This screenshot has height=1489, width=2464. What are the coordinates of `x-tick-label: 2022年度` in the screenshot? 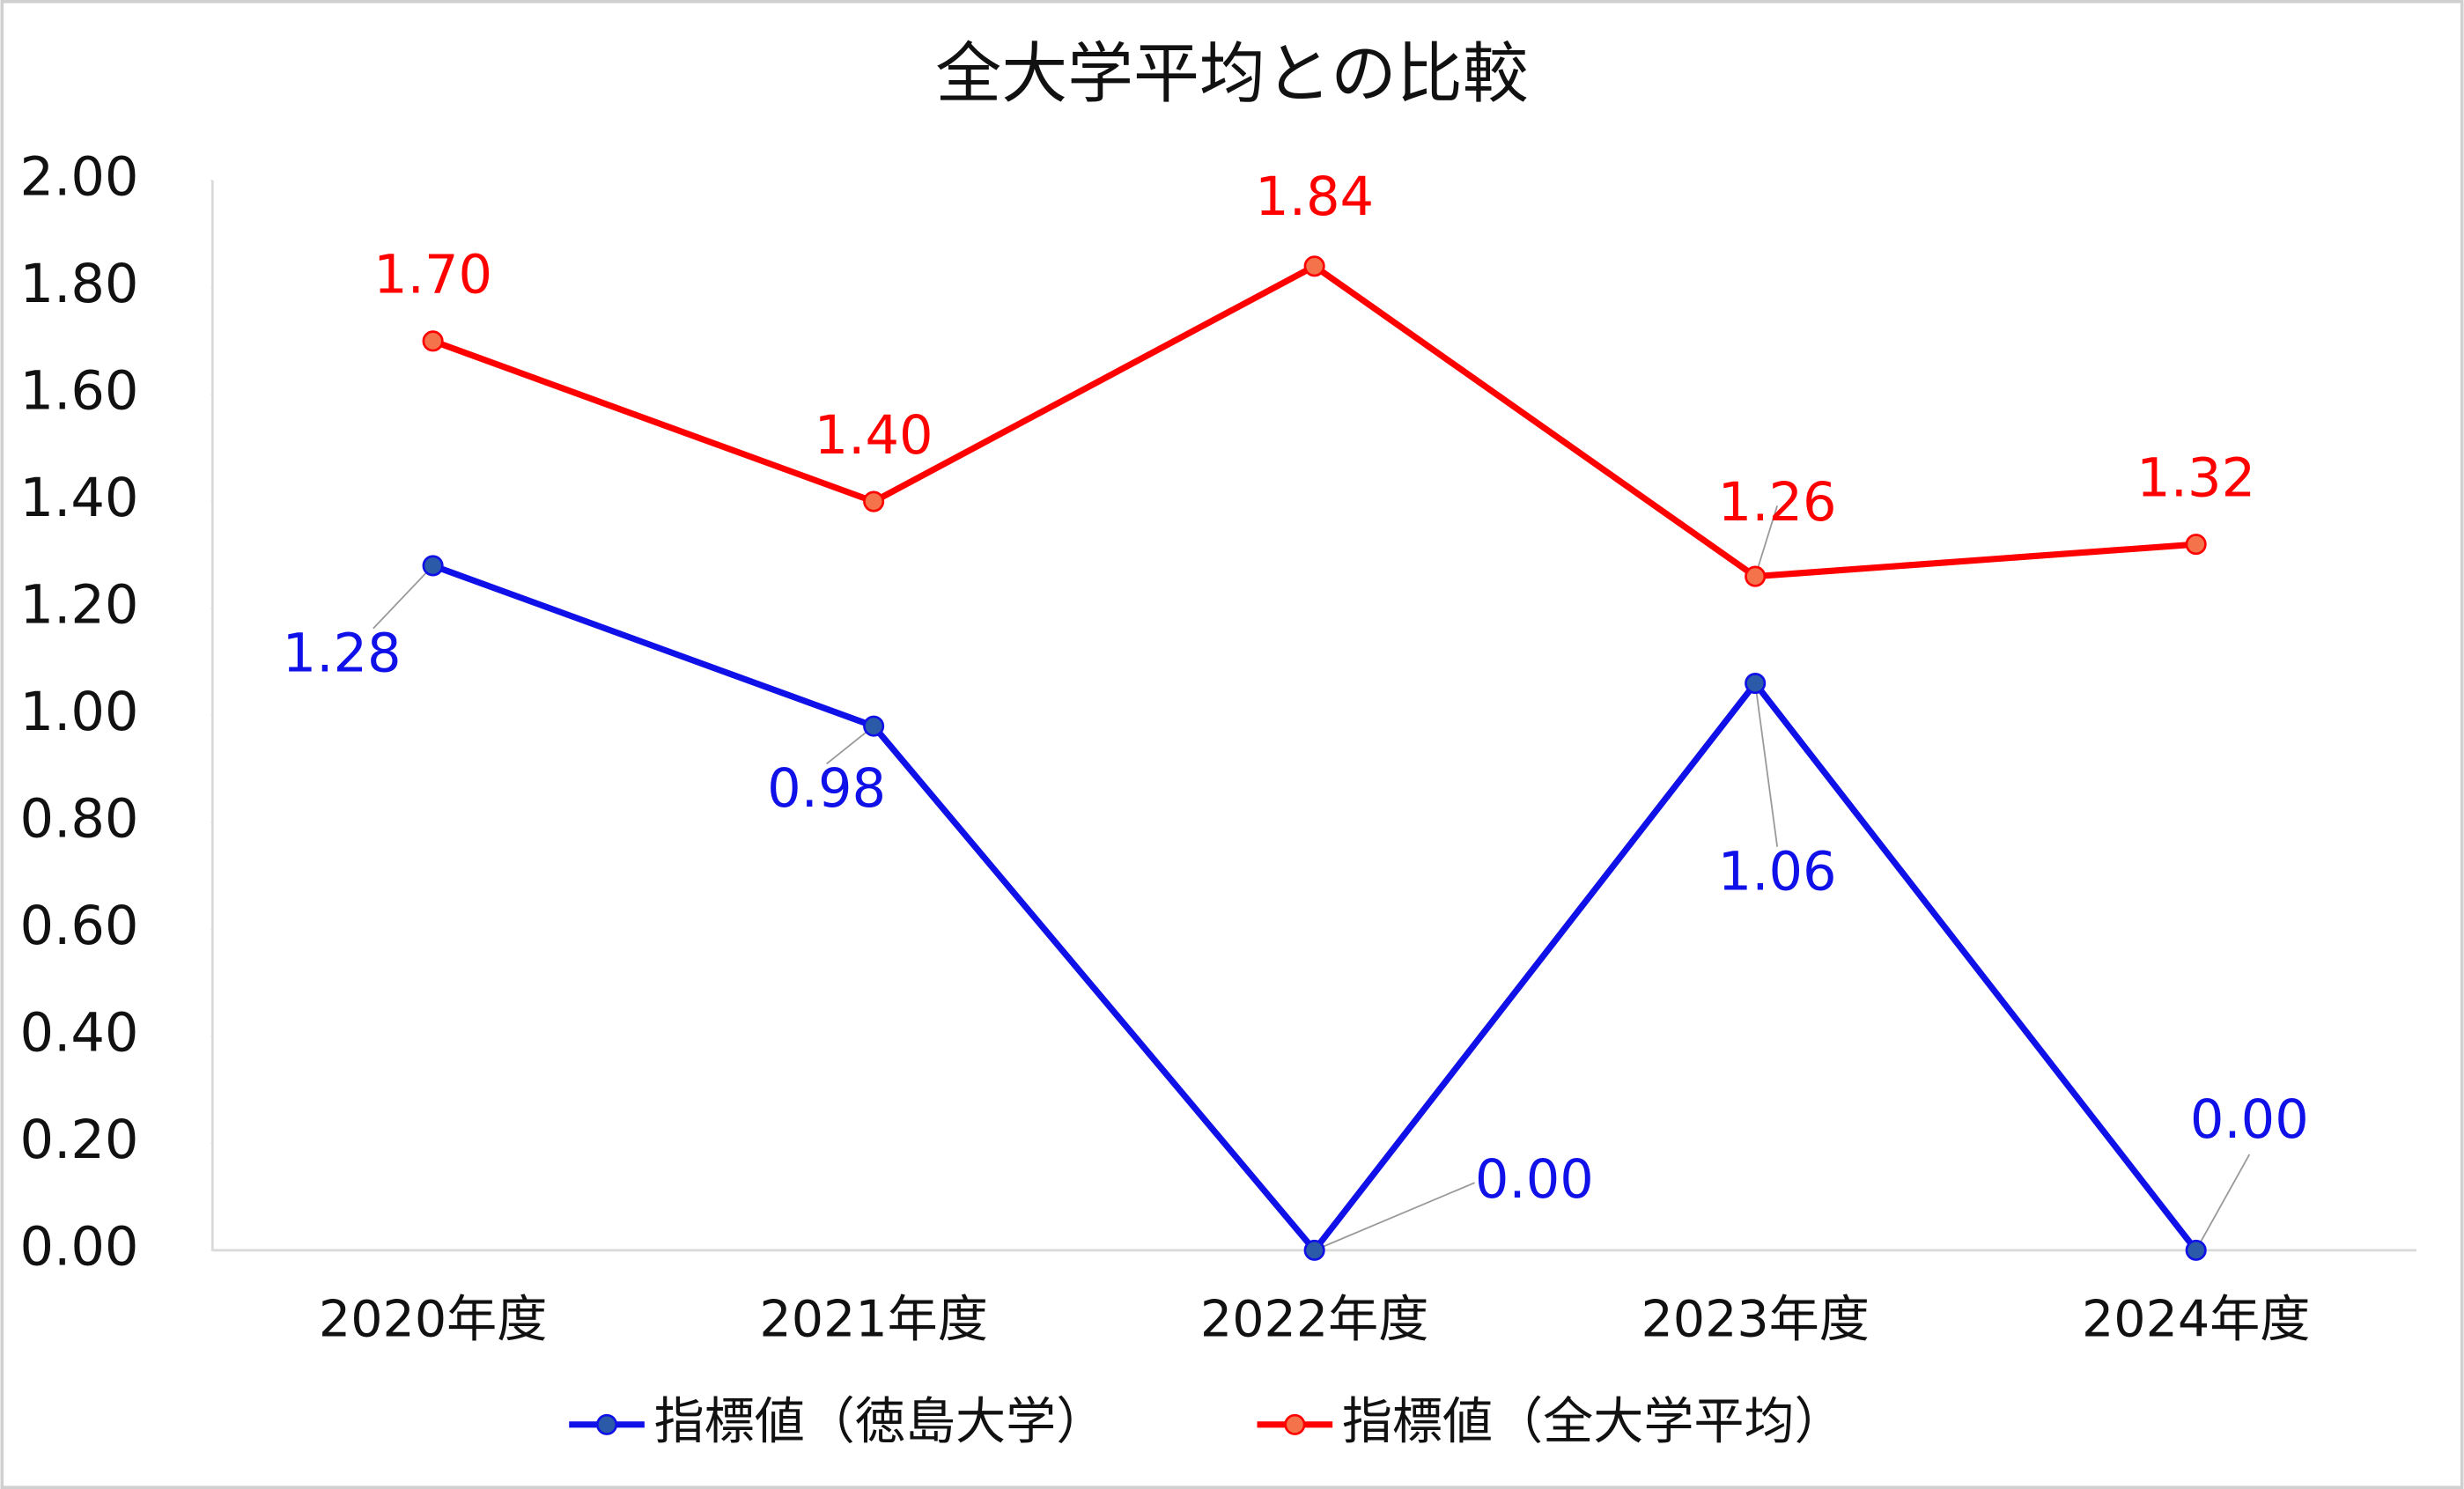 It's located at (1314, 1320).